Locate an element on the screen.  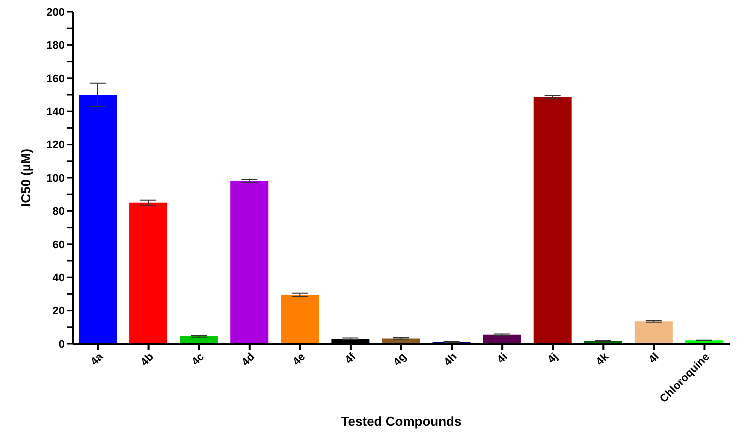
y-tick-label: 120 is located at coordinates (55, 146).